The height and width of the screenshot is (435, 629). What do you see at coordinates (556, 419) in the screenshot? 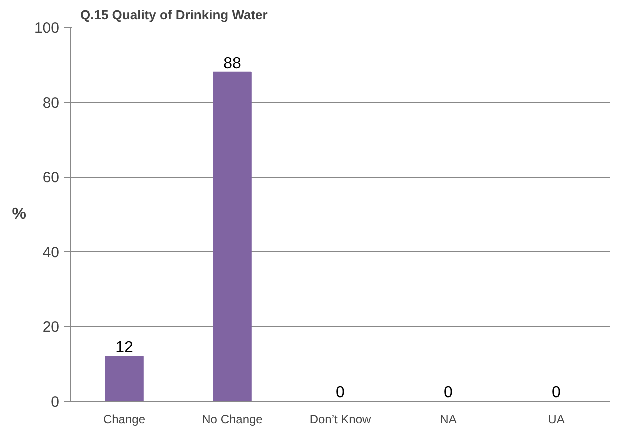
I see `x-tick-label: UA` at bounding box center [556, 419].